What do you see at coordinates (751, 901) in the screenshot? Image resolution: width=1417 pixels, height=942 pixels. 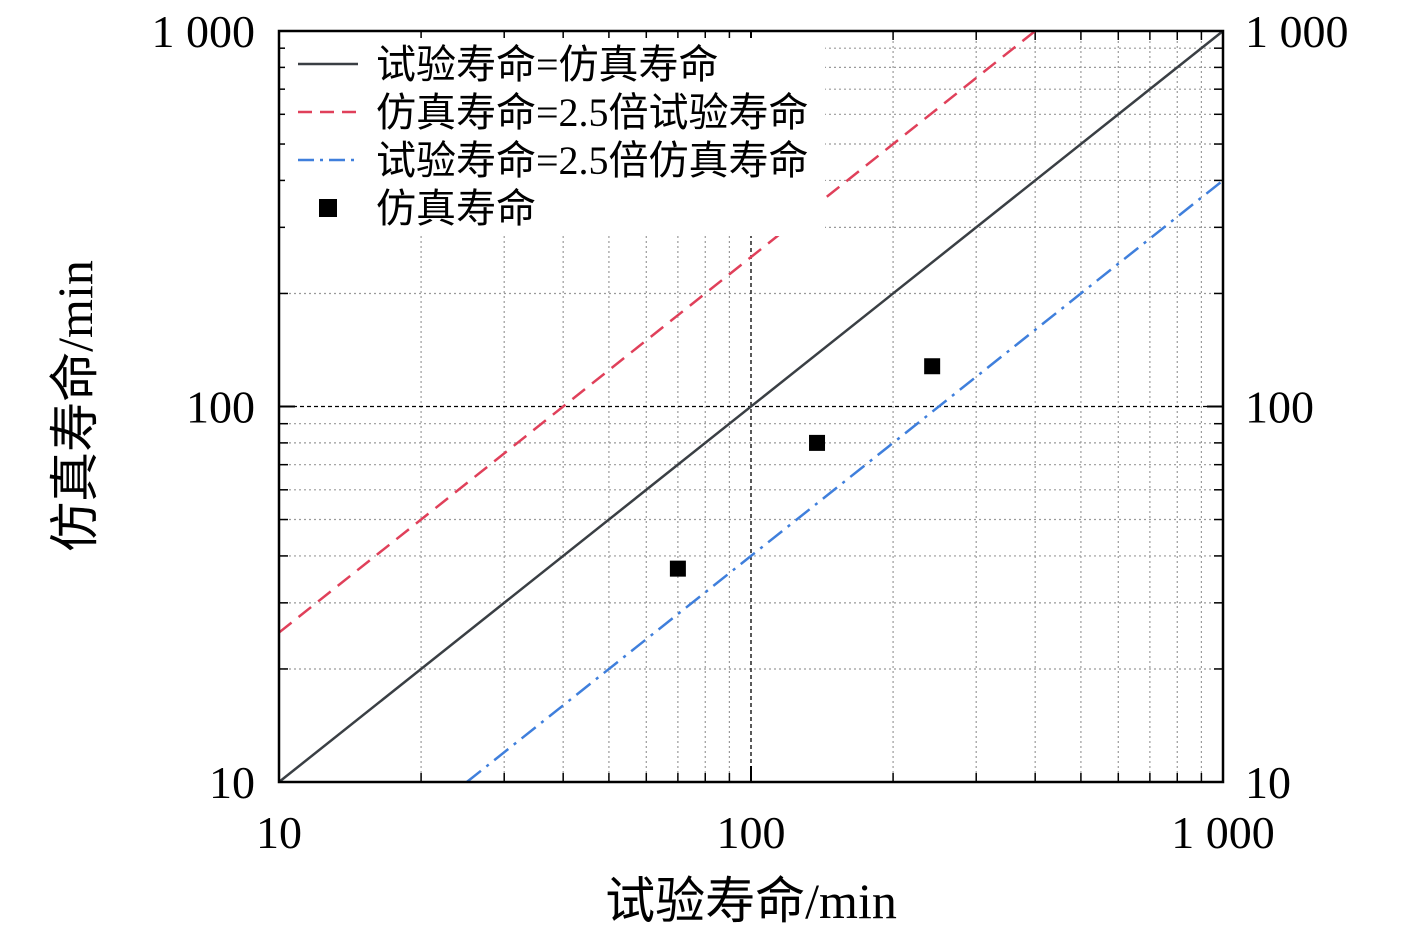 I see `x-axis-title: 试验寿命/min` at bounding box center [751, 901].